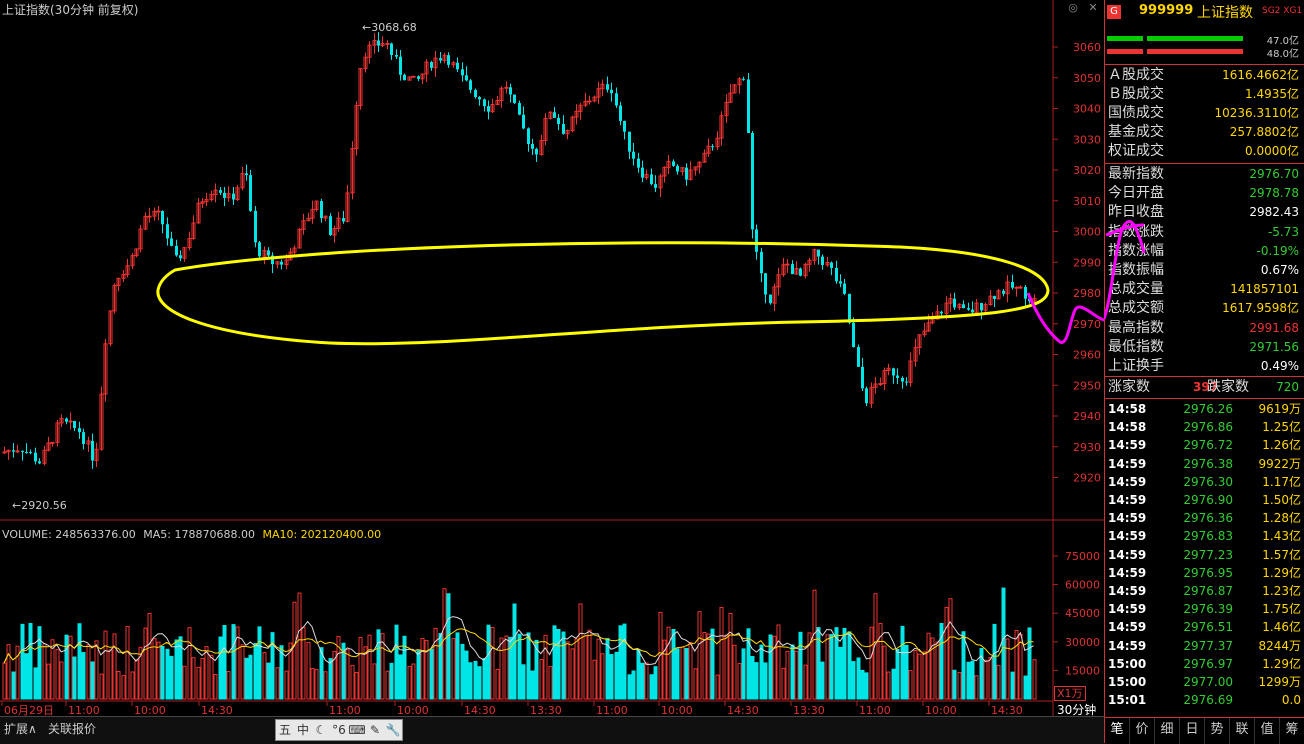  Describe the element at coordinates (1225, 13) in the screenshot. I see `index-name: 上证指数` at that location.